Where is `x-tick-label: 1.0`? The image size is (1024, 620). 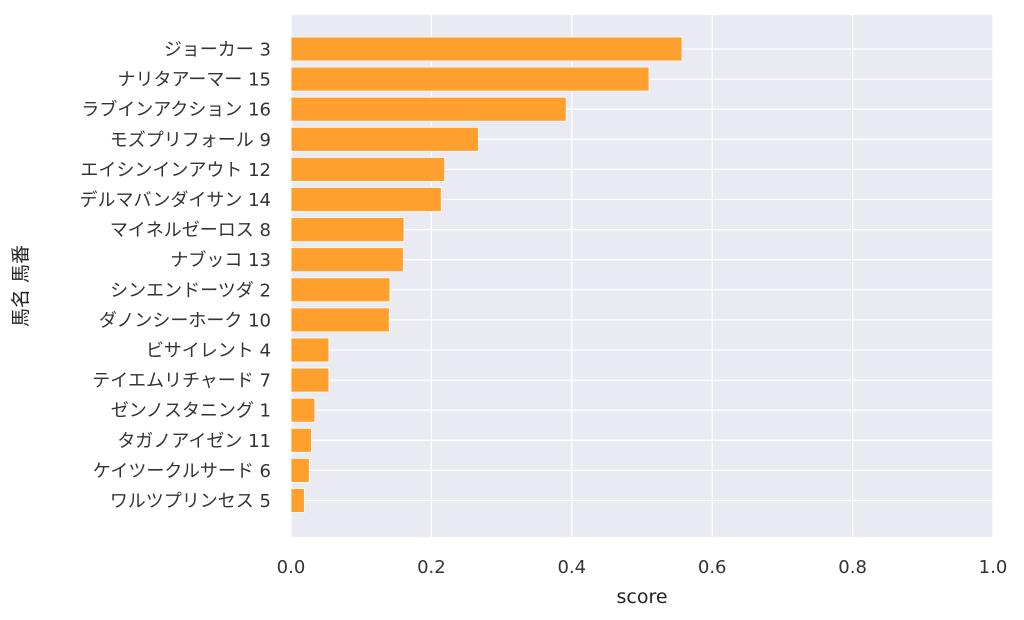
x-tick-label: 1.0 is located at coordinates (993, 567).